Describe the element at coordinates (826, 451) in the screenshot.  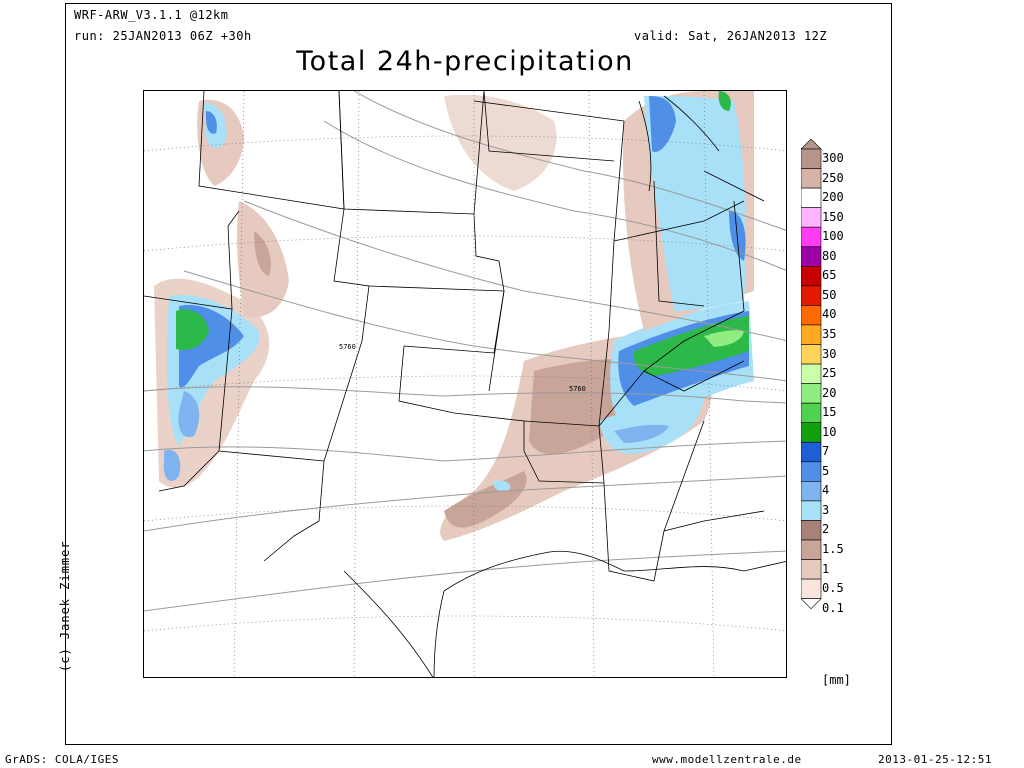
I see `legend-label: 7` at that location.